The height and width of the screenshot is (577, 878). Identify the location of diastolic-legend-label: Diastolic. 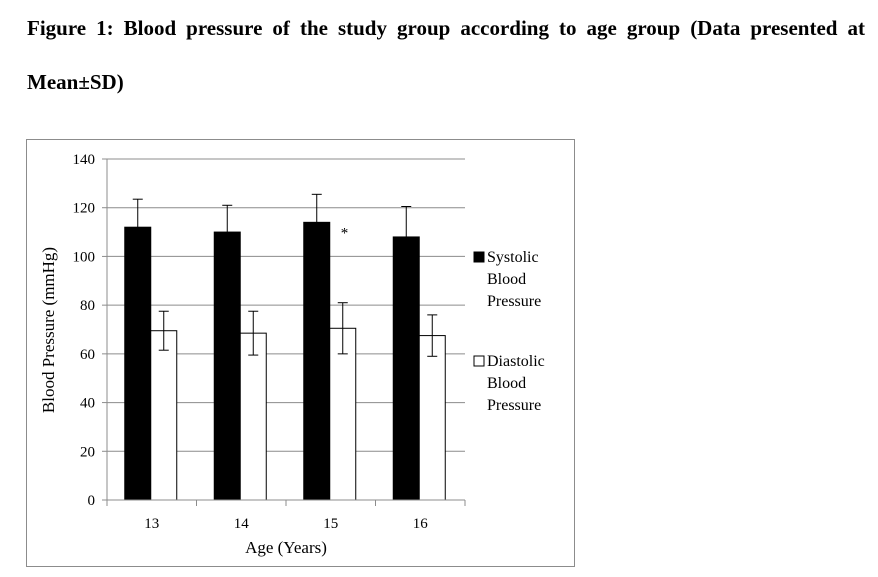
(516, 361).